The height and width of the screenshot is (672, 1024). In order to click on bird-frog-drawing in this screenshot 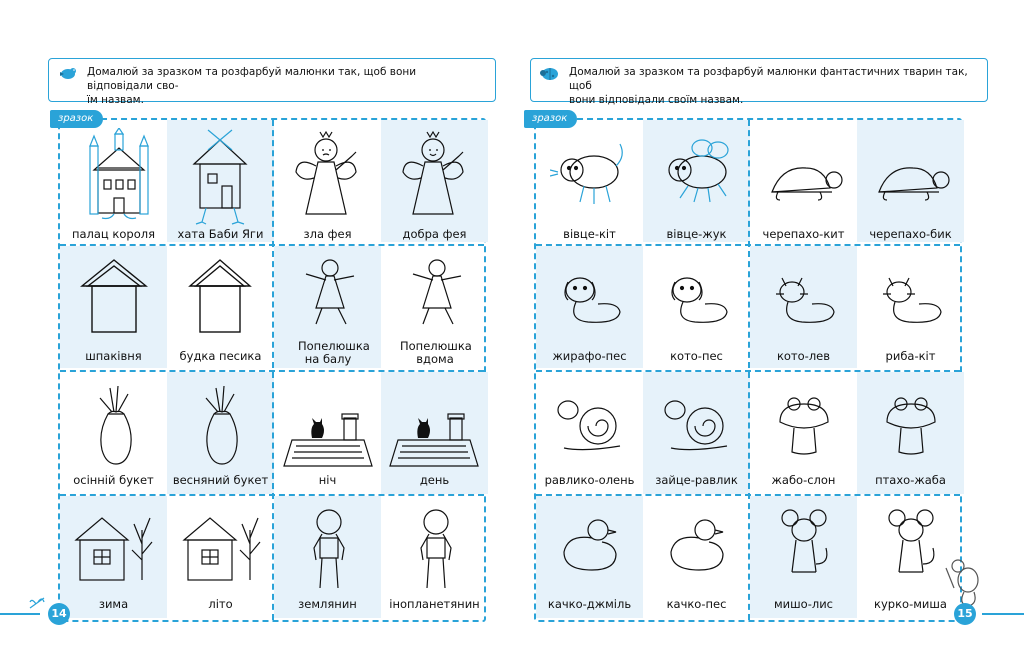, I will do `click(911, 426)`.